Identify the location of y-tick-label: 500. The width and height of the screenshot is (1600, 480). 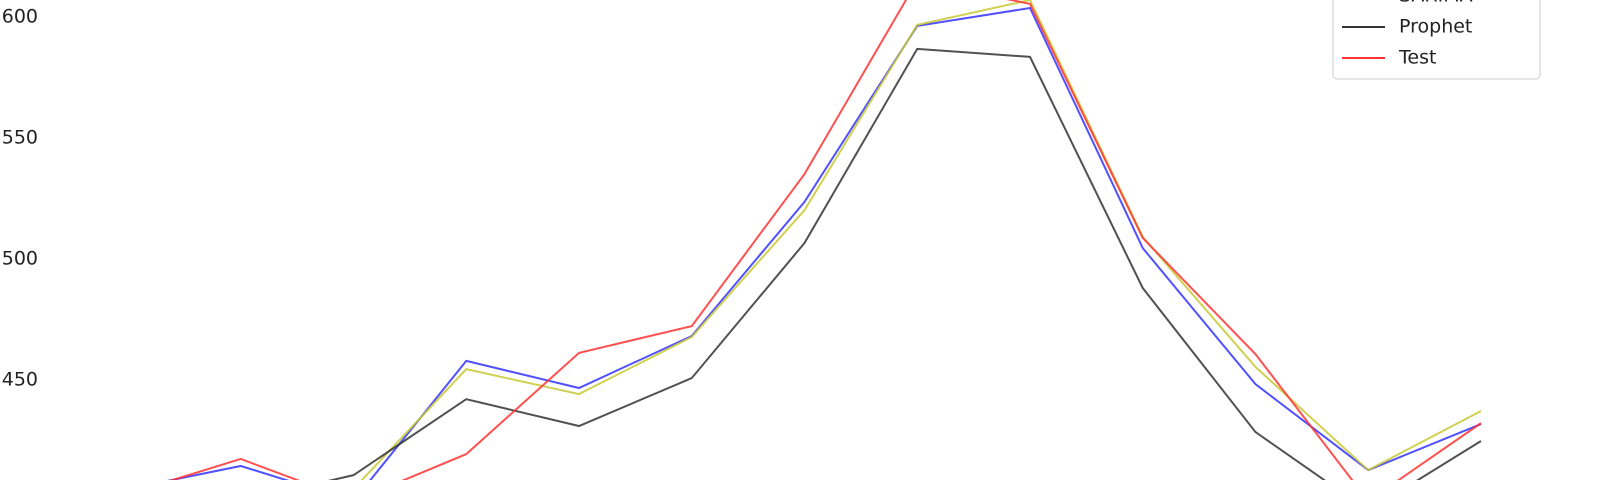
(20, 259).